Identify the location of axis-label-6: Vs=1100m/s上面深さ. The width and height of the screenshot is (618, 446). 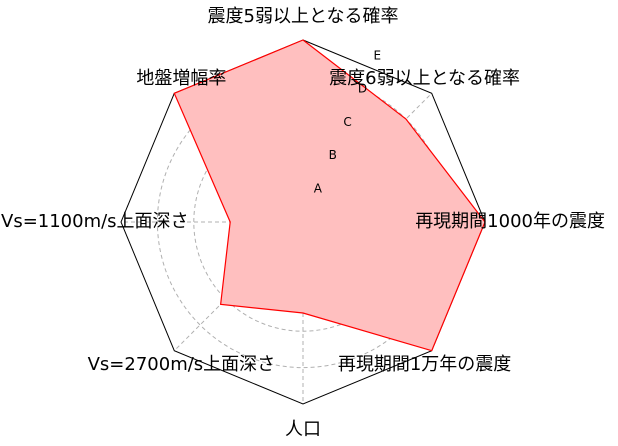
(95, 221).